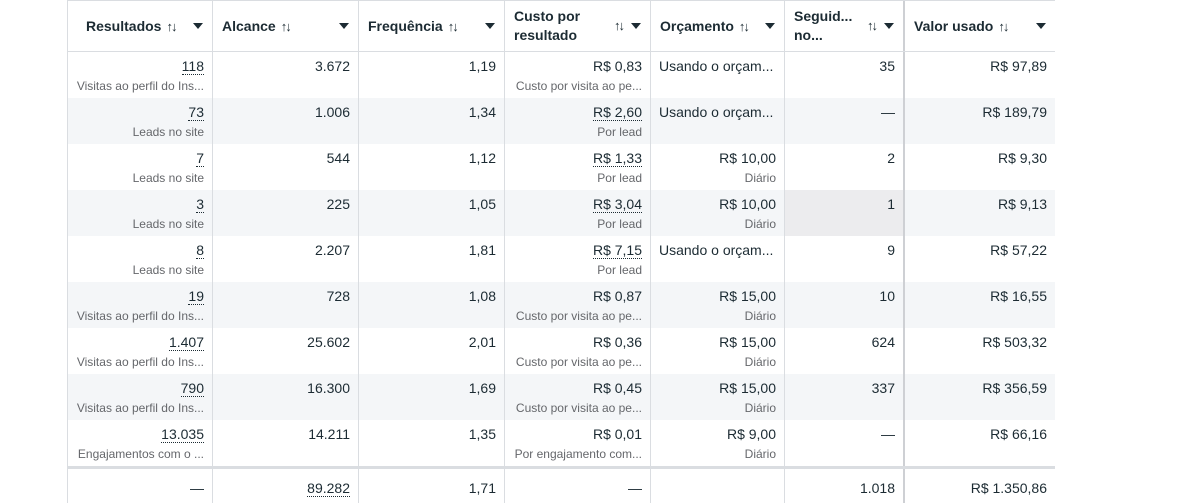 The height and width of the screenshot is (503, 1200). I want to click on spent-cell: R$ 16,55, so click(980, 305).